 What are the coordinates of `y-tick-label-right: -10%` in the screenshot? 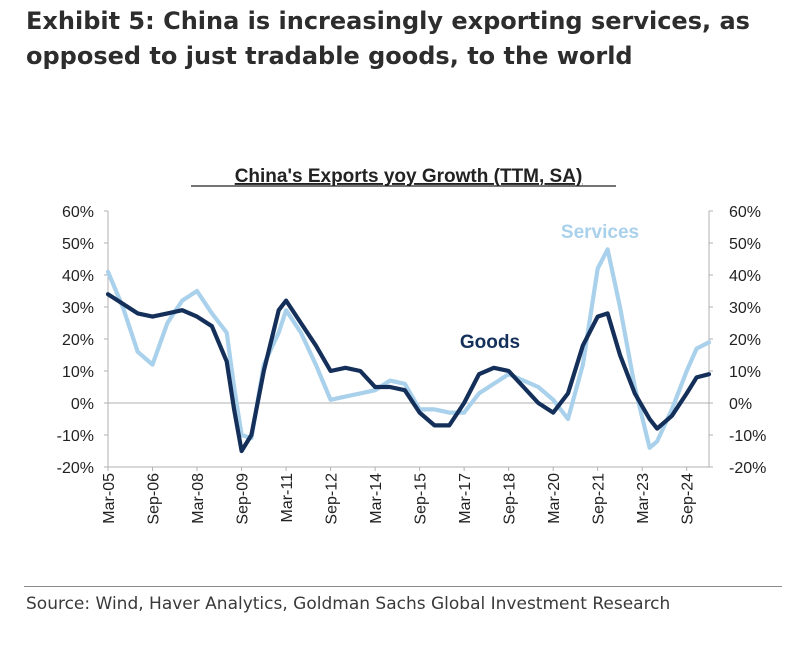 It's located at (747, 436).